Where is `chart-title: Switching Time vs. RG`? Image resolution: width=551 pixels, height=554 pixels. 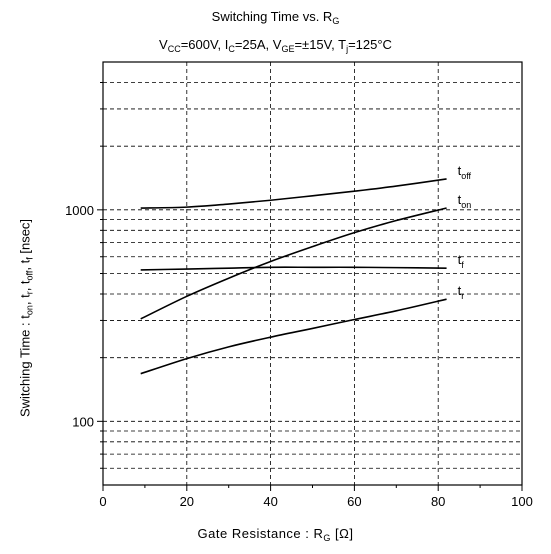
chart-title: Switching Time vs. RG is located at coordinates (275, 17).